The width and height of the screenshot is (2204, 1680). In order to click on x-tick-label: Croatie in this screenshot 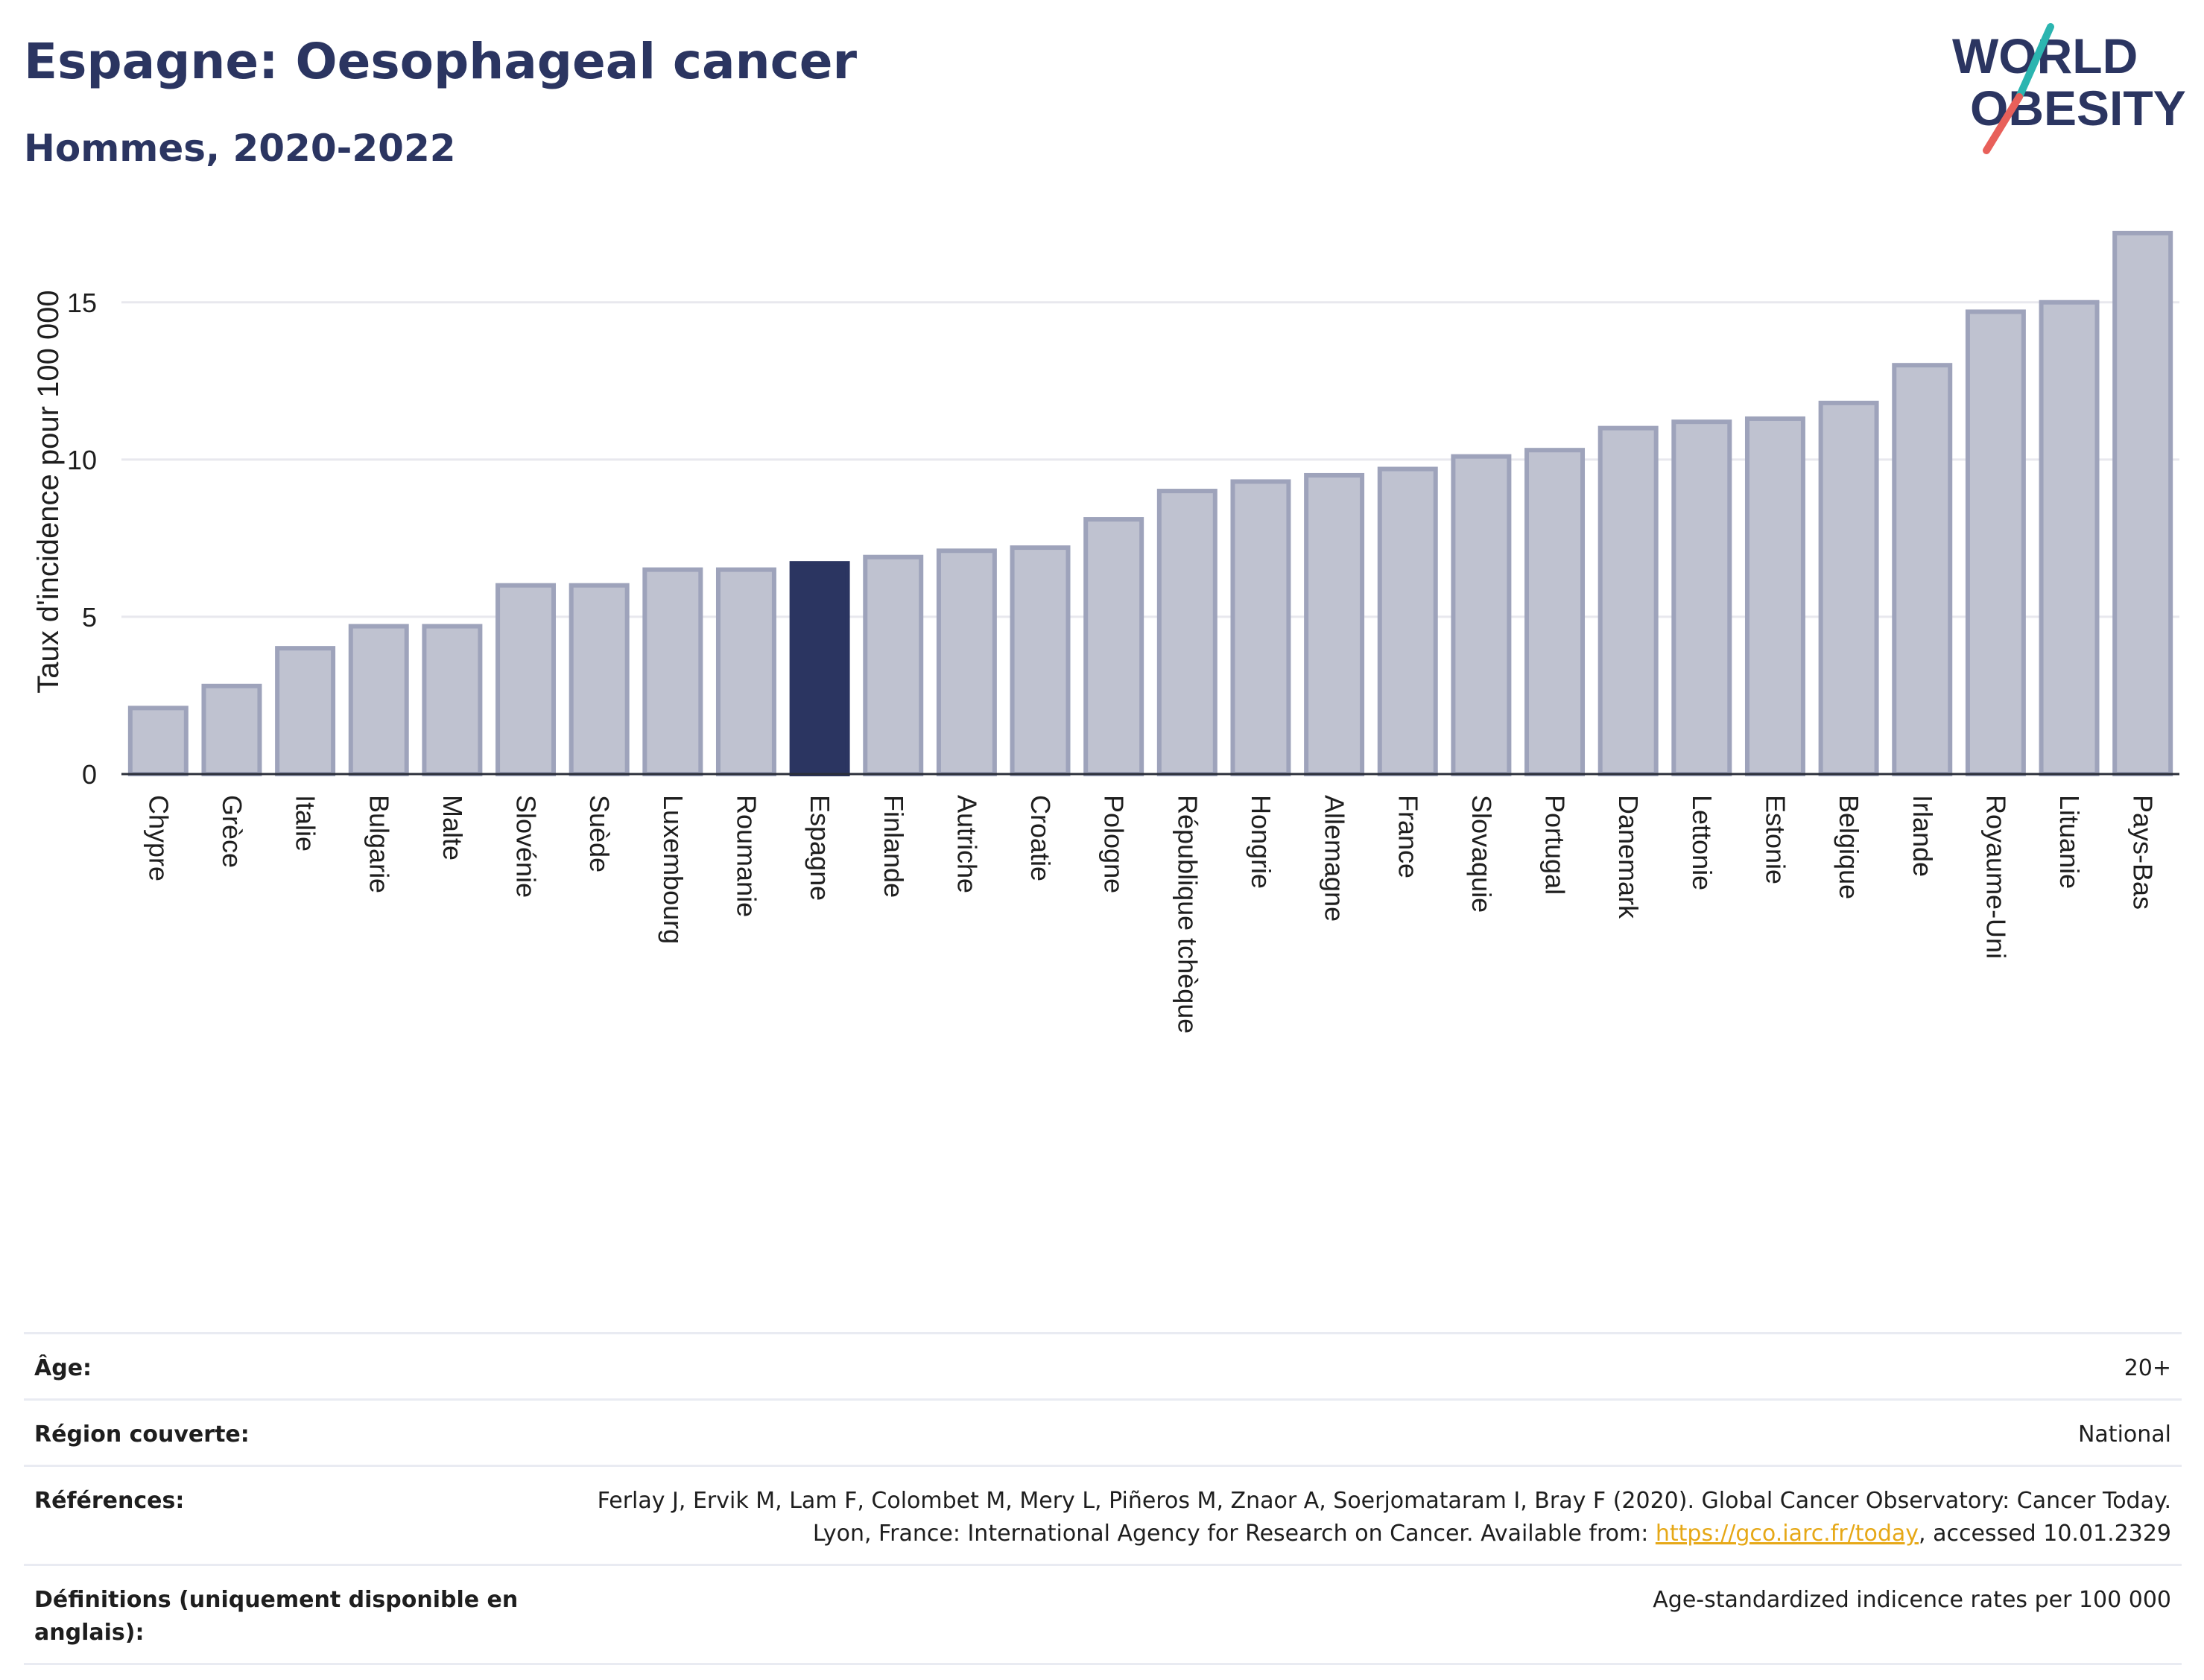, I will do `click(1040, 838)`.